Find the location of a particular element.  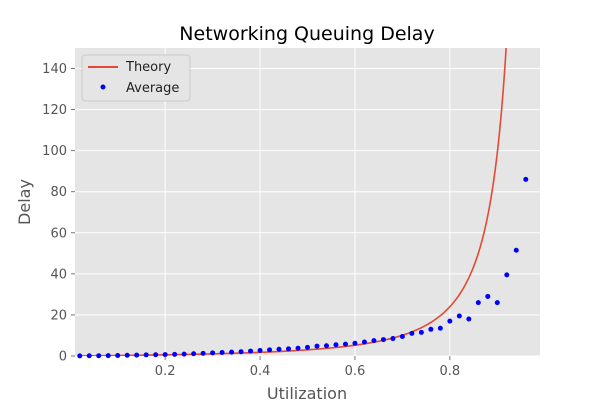

y-tick-label: 80 is located at coordinates (58, 192).